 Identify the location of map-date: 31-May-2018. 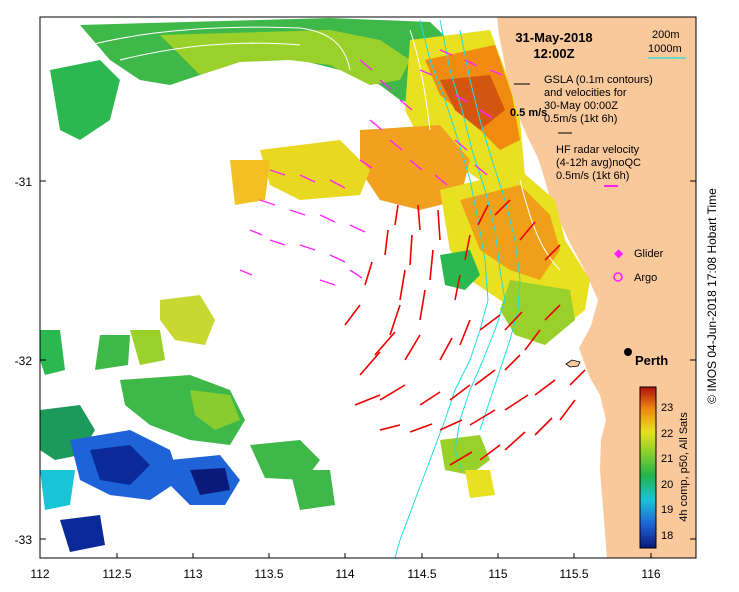
(553, 37).